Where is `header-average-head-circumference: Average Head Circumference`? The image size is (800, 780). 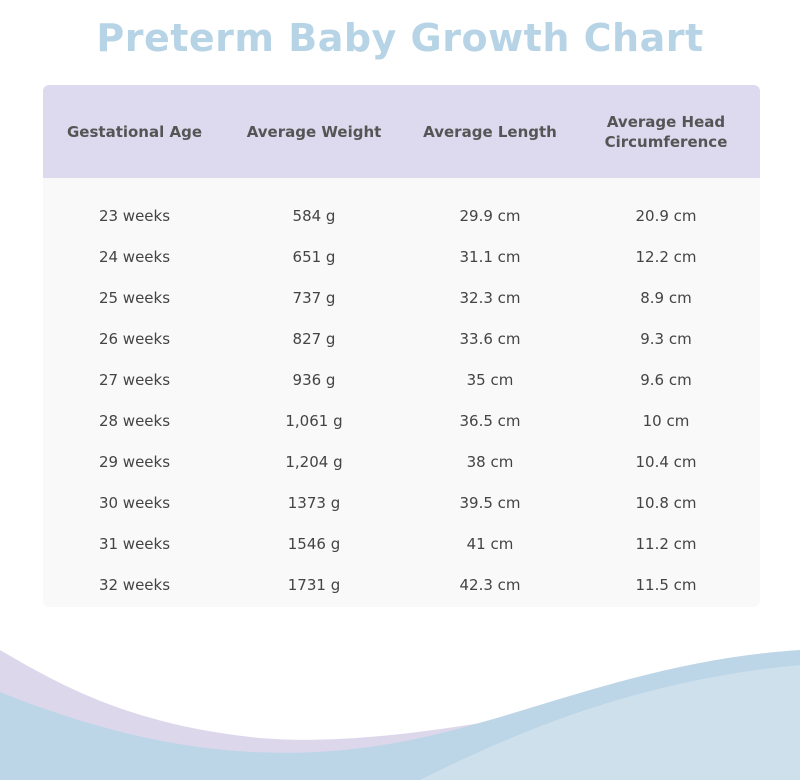 header-average-head-circumference: Average Head Circumference is located at coordinates (666, 131).